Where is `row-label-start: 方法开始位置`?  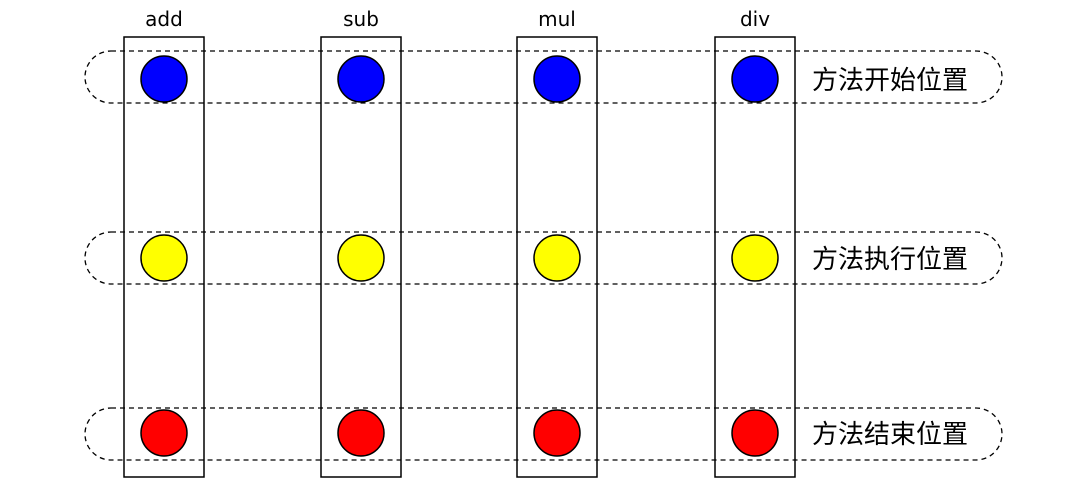
row-label-start: 方法开始位置 is located at coordinates (890, 81).